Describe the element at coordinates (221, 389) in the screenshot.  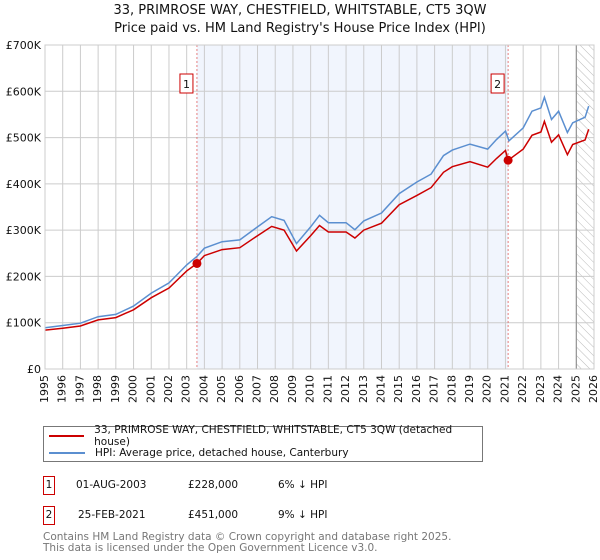
I see `x-tick-label: 2005` at that location.